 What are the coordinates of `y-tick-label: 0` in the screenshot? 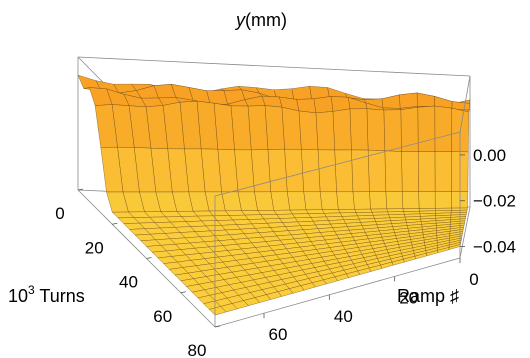 It's located at (473, 279).